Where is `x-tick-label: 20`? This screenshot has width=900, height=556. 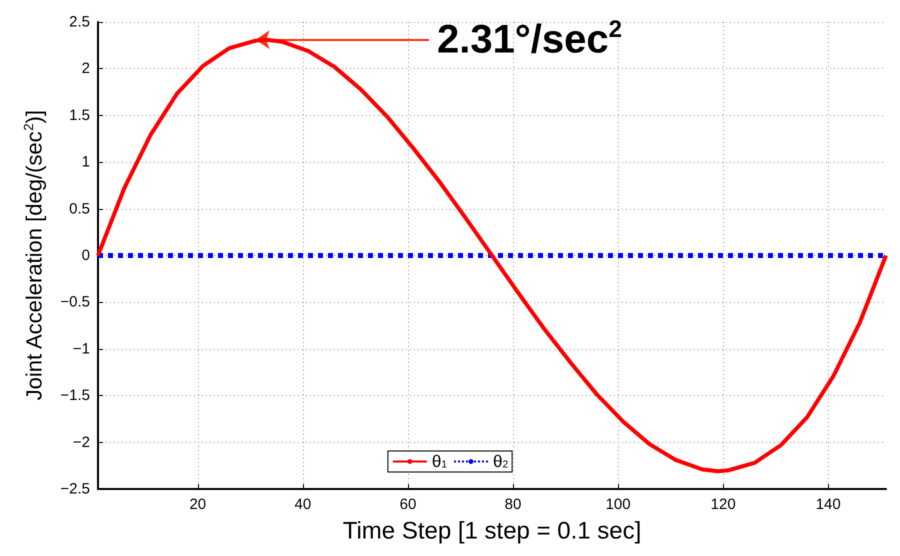
x-tick-label: 20 is located at coordinates (197, 504).